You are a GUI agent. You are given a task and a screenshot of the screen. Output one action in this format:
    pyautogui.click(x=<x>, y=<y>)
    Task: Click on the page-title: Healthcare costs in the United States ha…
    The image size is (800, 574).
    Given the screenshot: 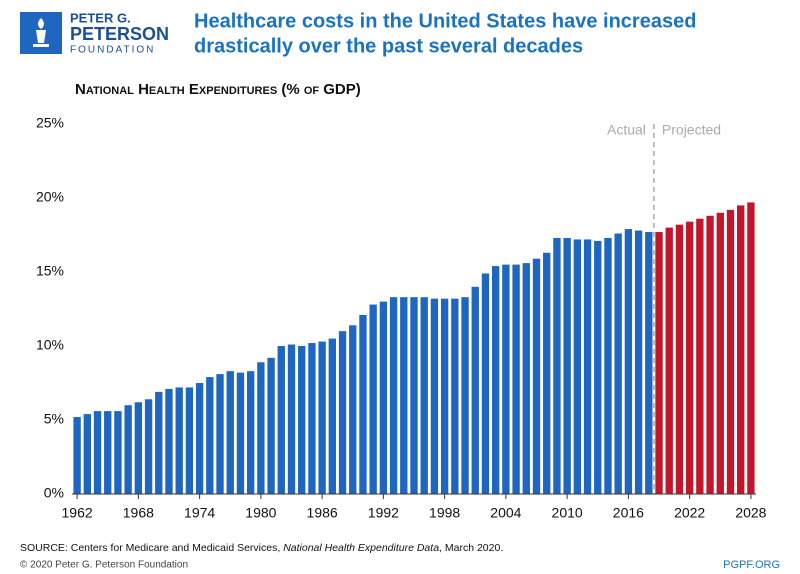 What is the action you would take?
    pyautogui.click(x=445, y=21)
    